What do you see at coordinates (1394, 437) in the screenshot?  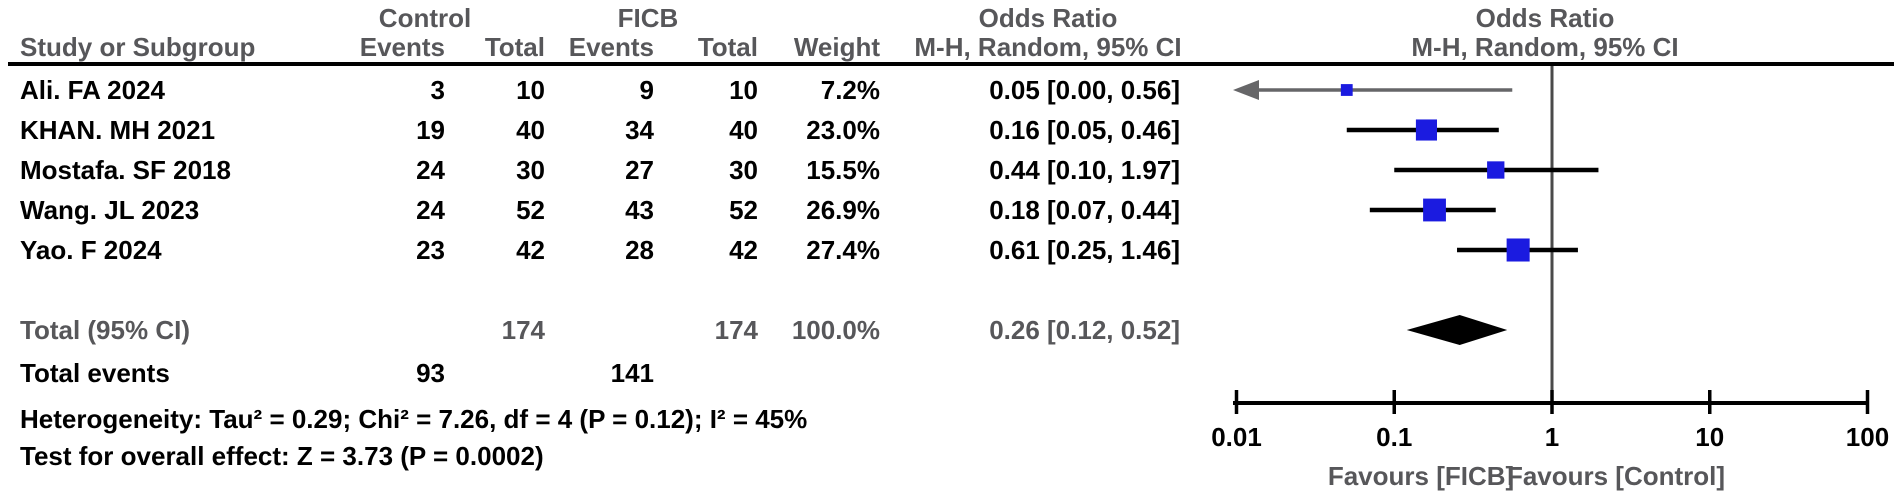 I see `axis-tick-label: 0.1` at bounding box center [1394, 437].